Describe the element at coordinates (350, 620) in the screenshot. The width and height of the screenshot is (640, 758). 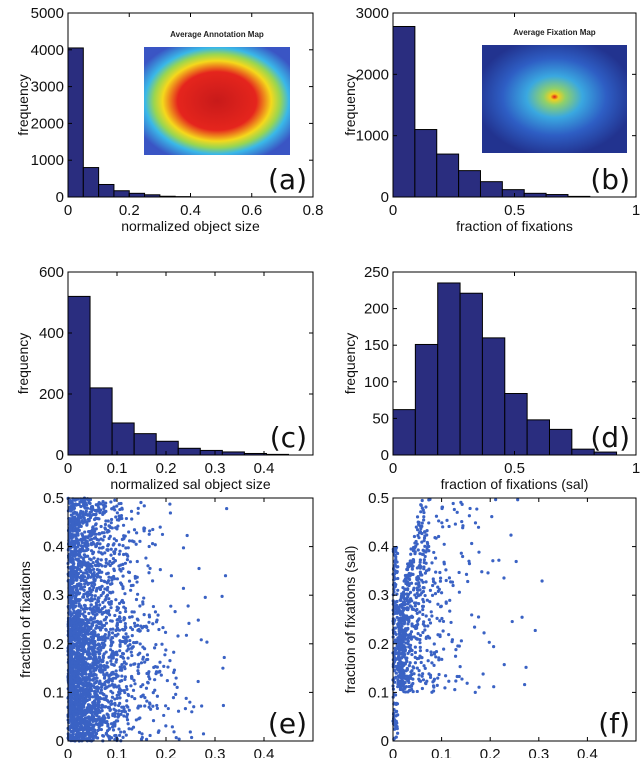
I see `y-axis-label: fraction of fixations (sal)` at that location.